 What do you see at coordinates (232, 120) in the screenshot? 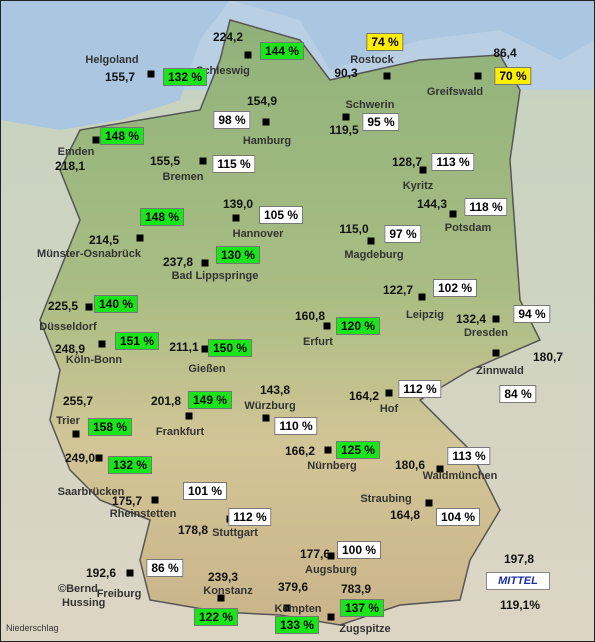
I see `station-percent: 98 %` at bounding box center [232, 120].